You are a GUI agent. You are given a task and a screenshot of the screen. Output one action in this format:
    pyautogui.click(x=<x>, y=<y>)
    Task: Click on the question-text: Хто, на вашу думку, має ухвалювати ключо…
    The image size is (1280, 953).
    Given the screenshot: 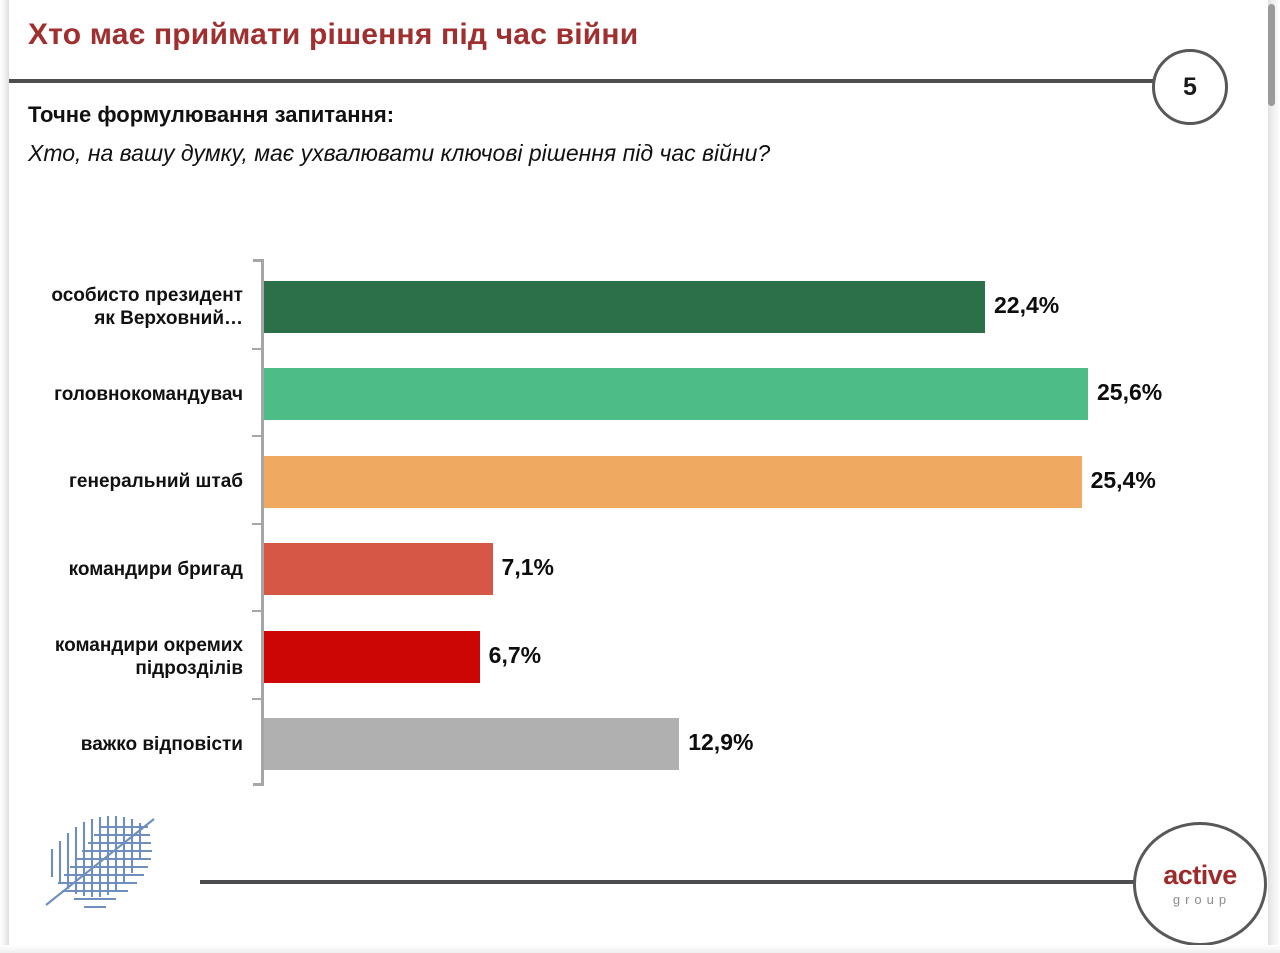 What is the action you would take?
    pyautogui.click(x=399, y=153)
    